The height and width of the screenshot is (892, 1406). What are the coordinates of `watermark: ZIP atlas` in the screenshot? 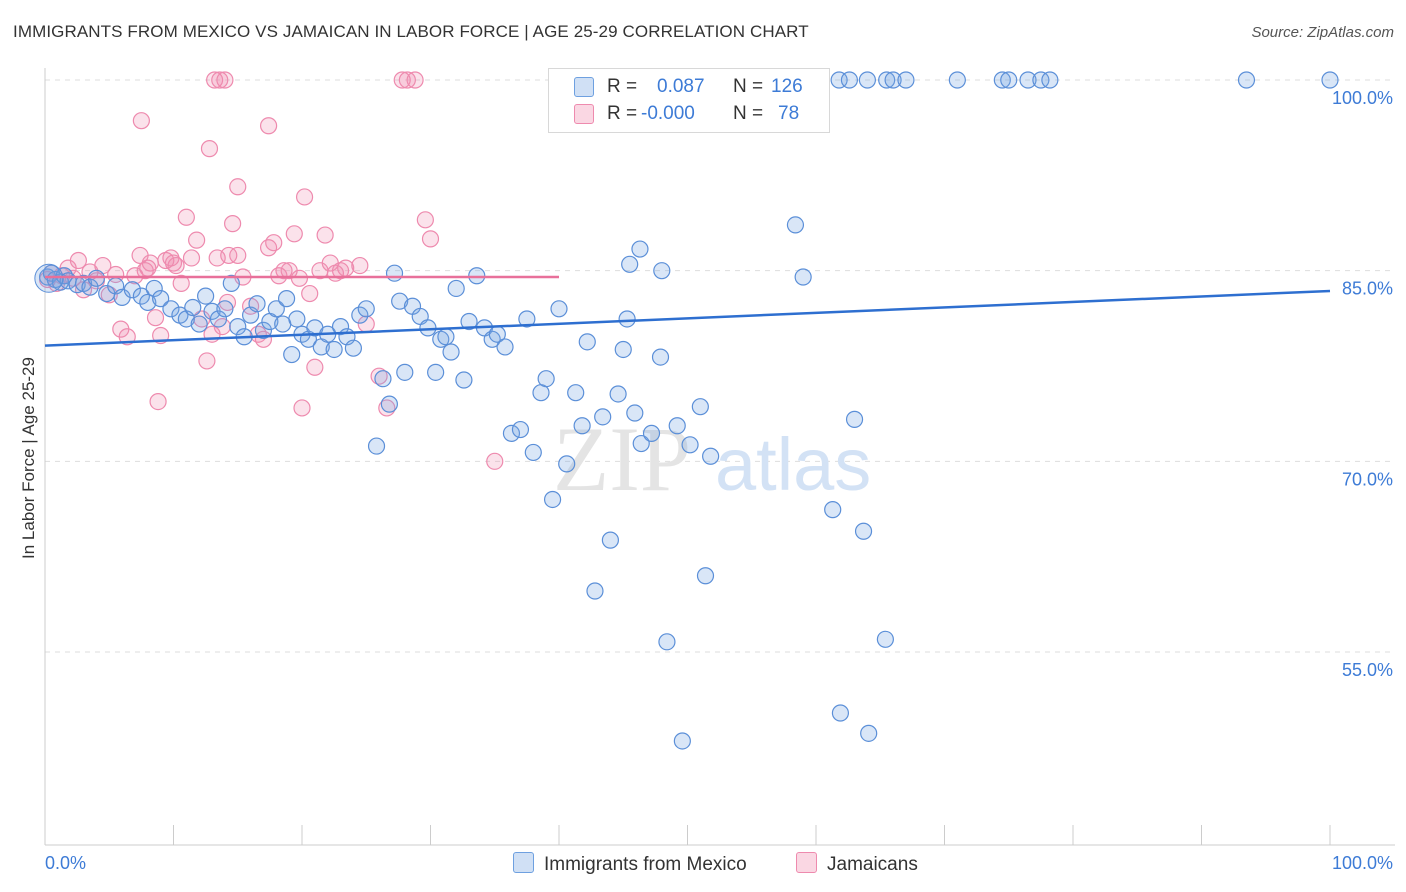 It's located at (712, 459).